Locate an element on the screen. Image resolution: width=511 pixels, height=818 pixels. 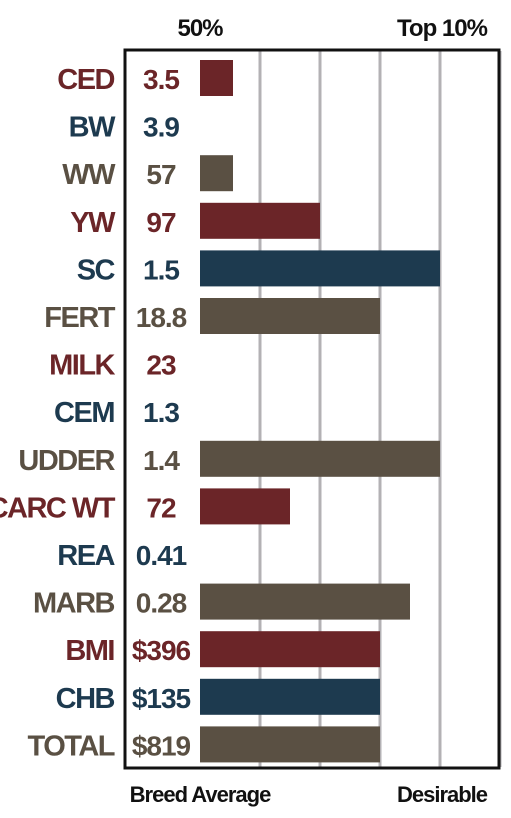
value-label-chb: $135 is located at coordinates (161, 698).